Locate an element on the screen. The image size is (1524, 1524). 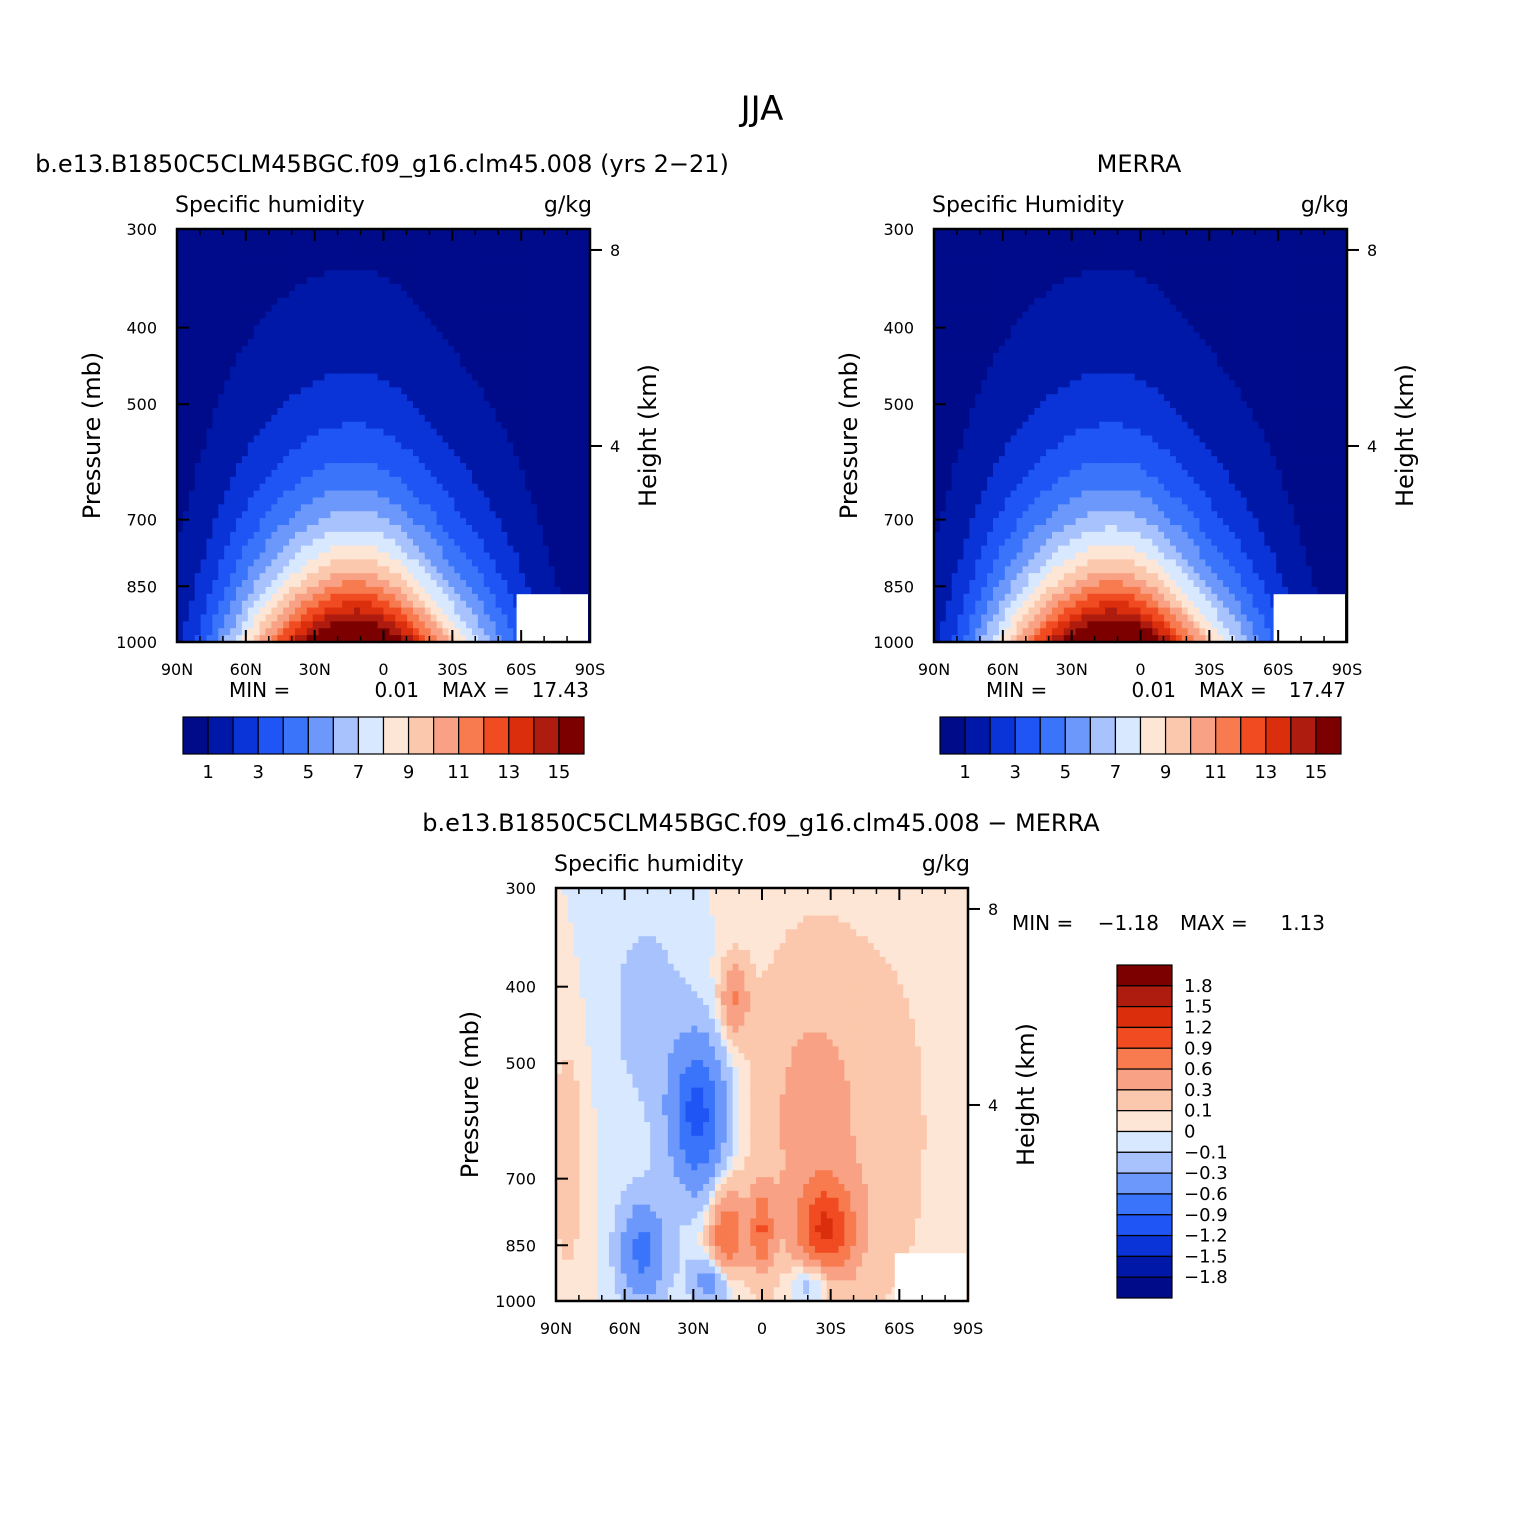
x-tick-label: 90S is located at coordinates (590, 669).